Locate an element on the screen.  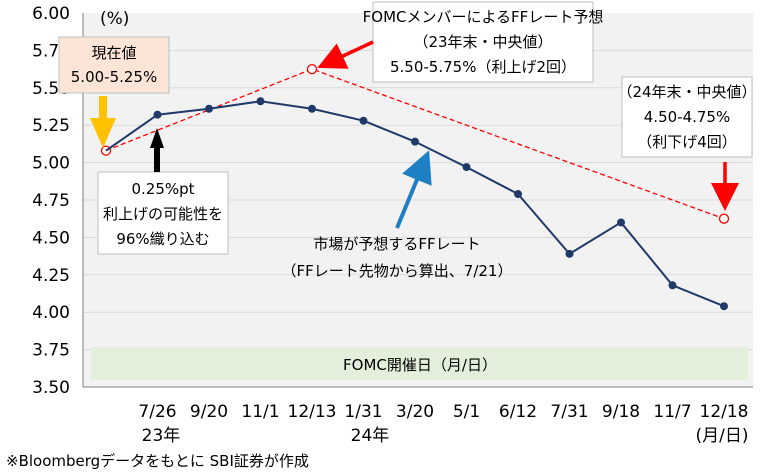
y-tick-label: 4.75 is located at coordinates (51, 201).